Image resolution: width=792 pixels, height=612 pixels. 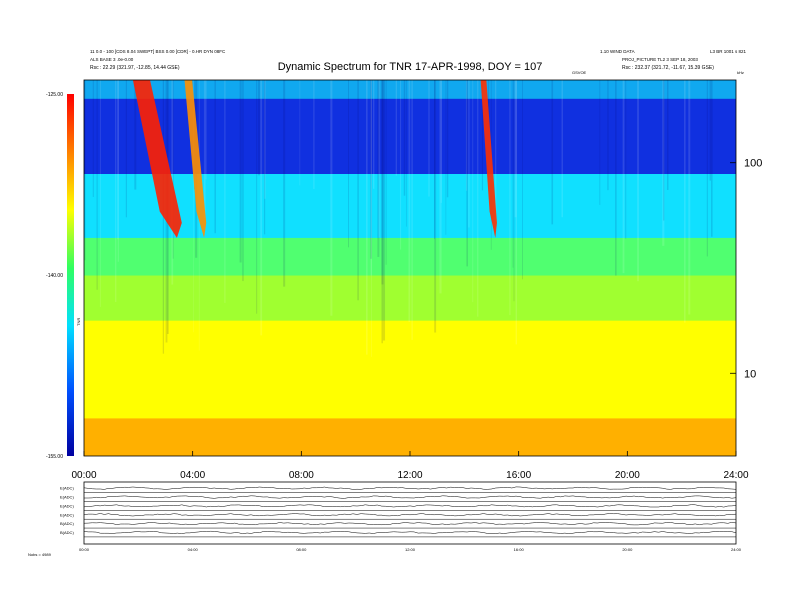 I want to click on header-right-line3: Rsc : 232.37 (321.72, -11.67, 15.39 GSE), so click(x=668, y=68).